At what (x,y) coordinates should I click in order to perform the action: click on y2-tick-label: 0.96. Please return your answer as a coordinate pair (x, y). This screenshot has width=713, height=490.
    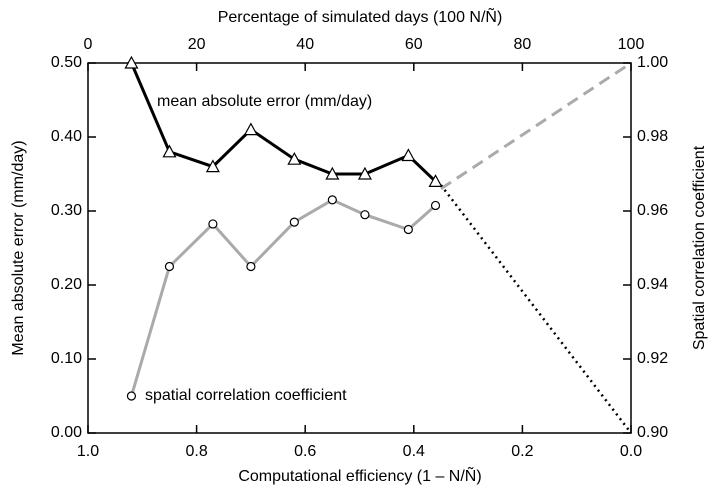
    Looking at the image, I should click on (652, 210).